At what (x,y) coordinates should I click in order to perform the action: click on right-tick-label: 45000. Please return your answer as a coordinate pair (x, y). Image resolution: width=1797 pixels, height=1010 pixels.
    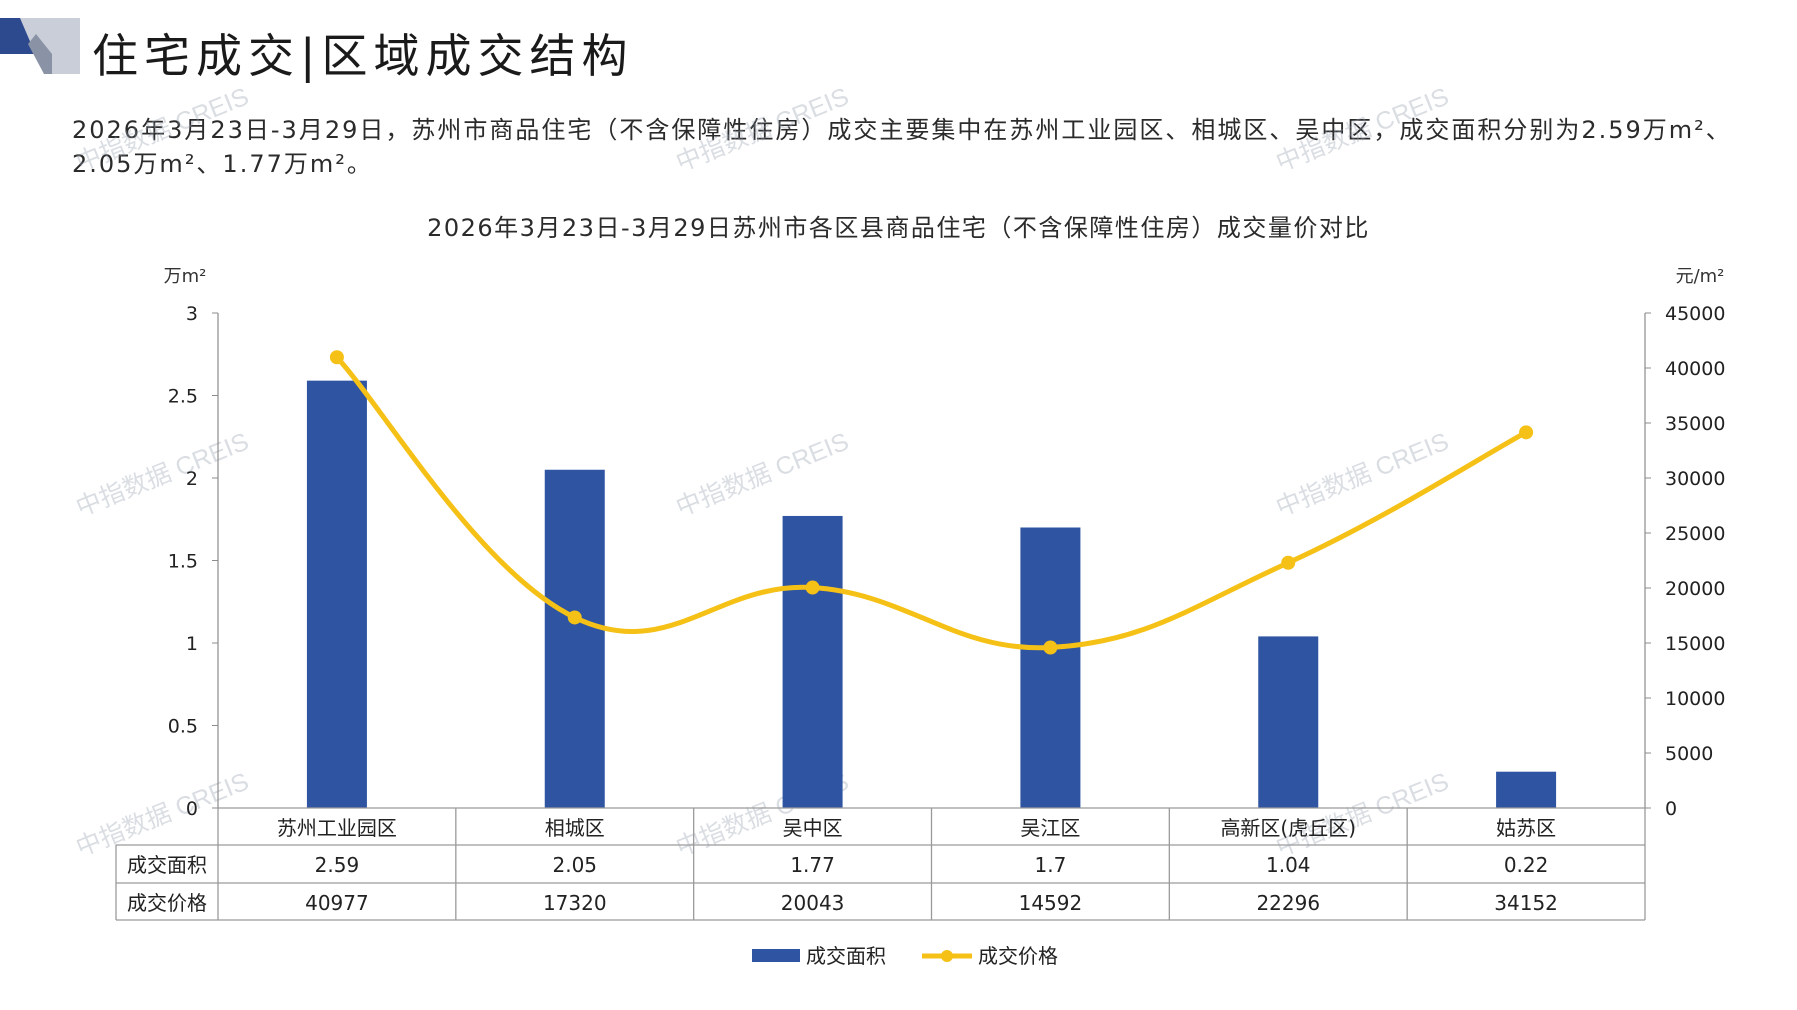
    Looking at the image, I should click on (1695, 314).